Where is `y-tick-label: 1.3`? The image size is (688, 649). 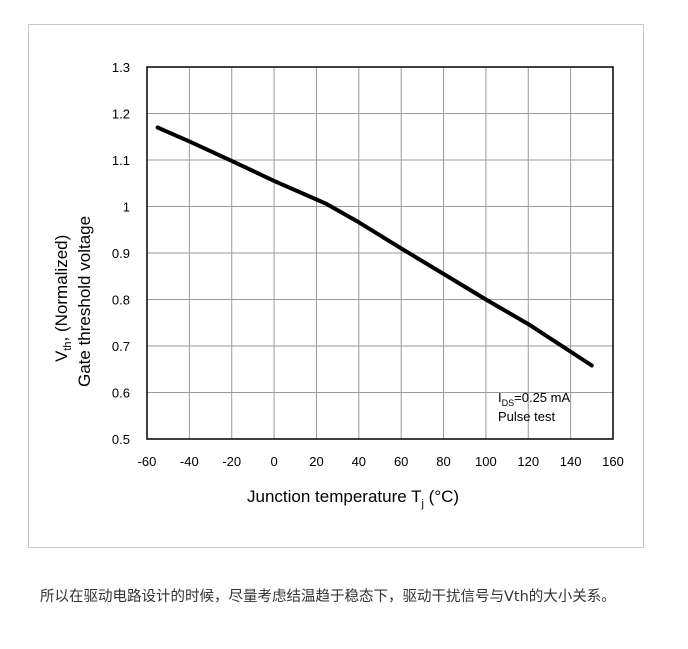
y-tick-label: 1.3 is located at coordinates (121, 67).